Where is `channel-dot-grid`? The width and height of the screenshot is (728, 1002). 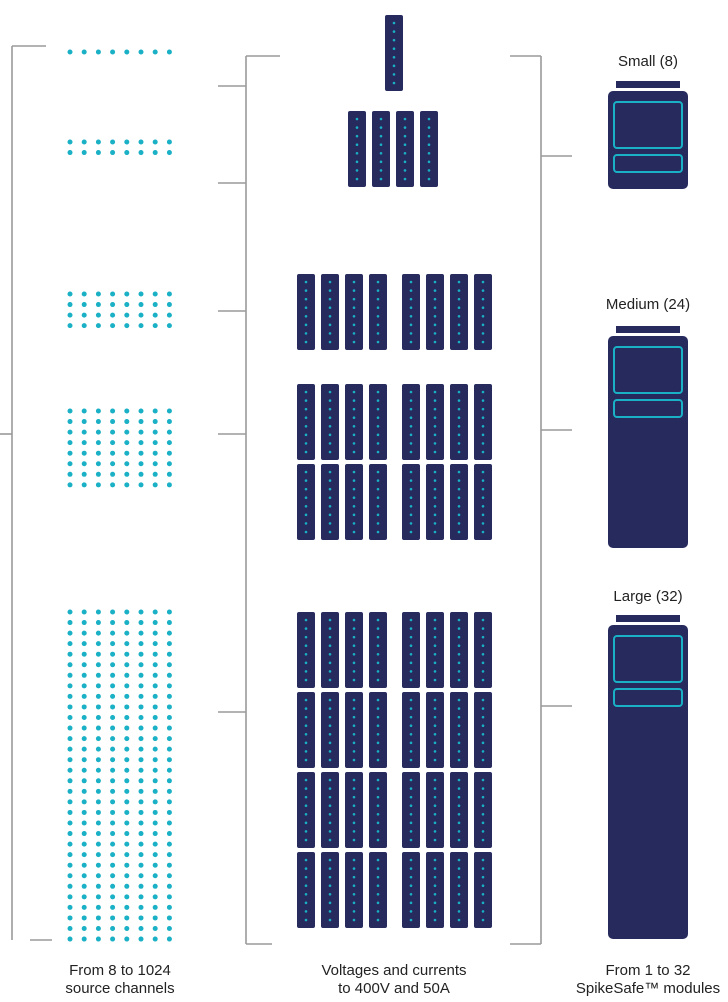
channel-dot-grid is located at coordinates (120, 776).